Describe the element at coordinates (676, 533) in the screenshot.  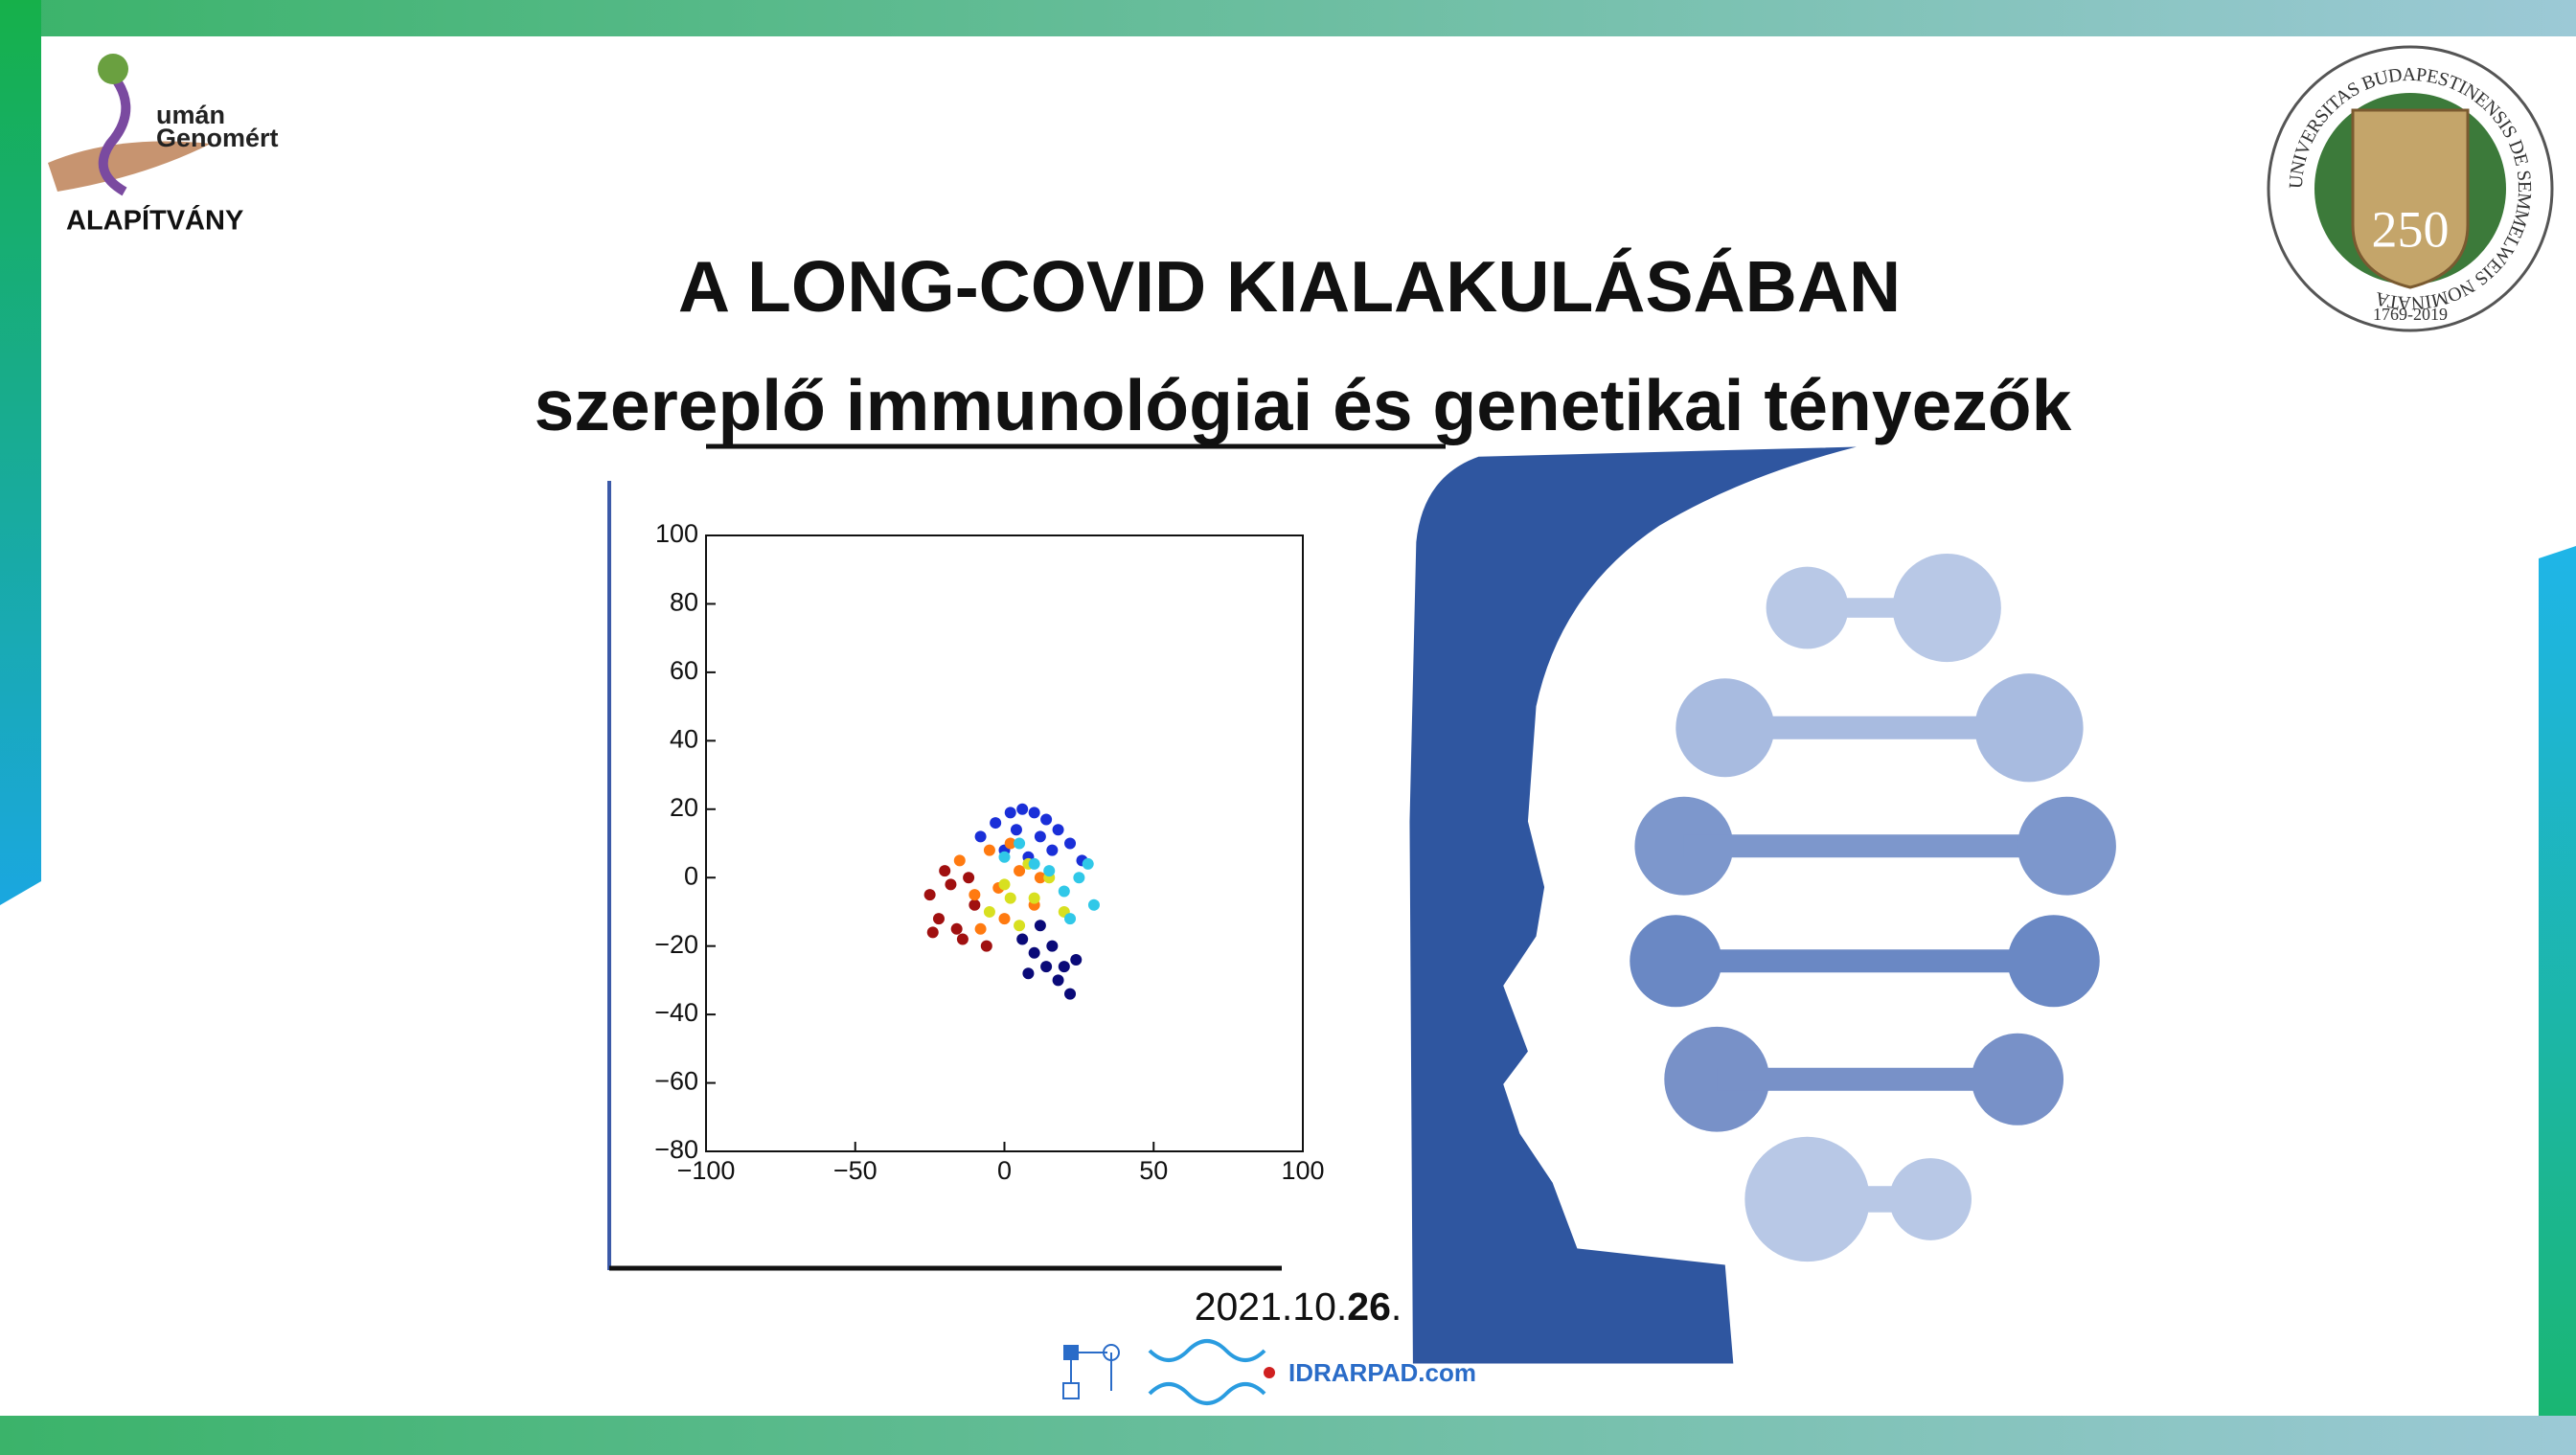
I see `y-tick-label: 100` at that location.